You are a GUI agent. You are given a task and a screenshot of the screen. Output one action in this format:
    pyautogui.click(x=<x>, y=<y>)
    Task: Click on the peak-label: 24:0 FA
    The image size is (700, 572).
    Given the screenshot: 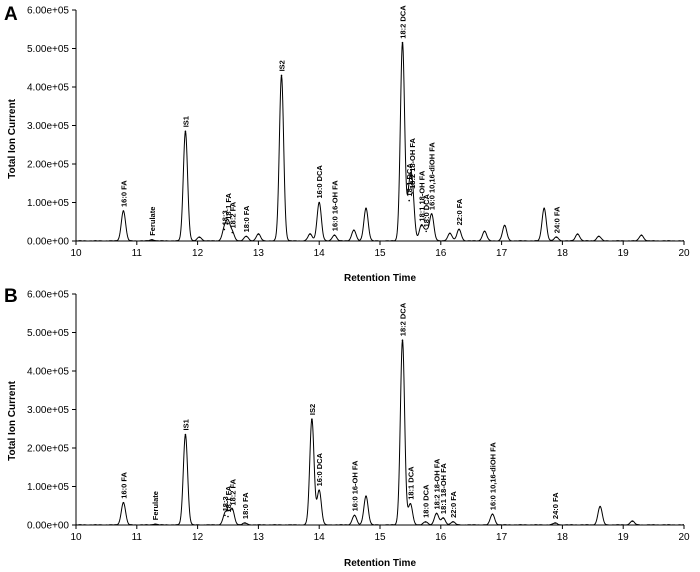 What is the action you would take?
    pyautogui.click(x=556, y=219)
    